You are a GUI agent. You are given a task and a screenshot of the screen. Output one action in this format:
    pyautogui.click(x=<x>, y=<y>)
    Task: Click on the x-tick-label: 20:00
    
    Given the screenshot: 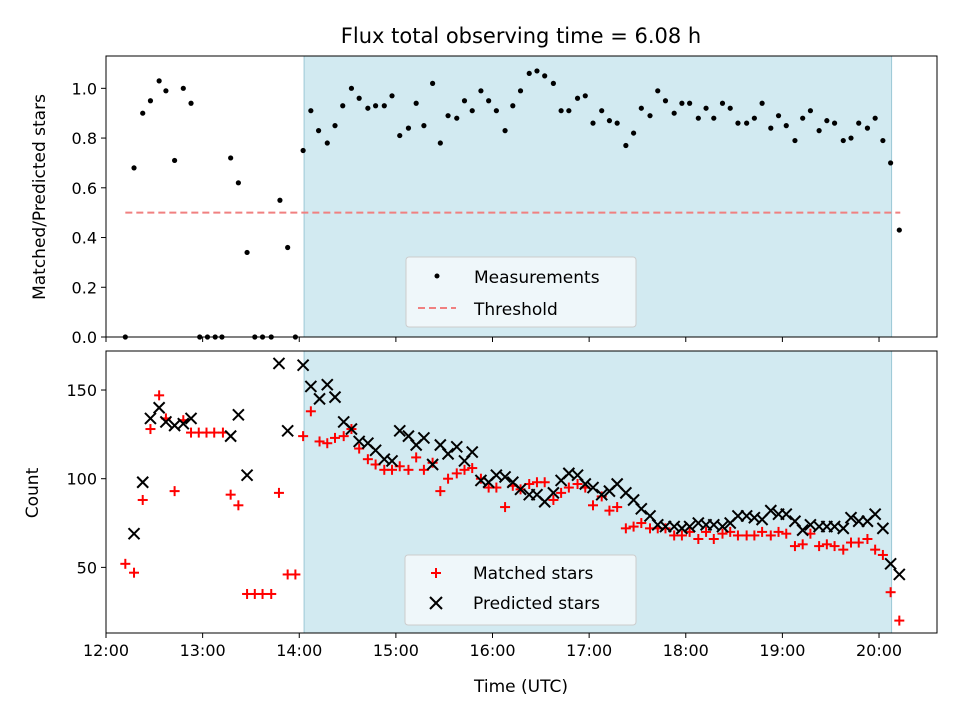 What is the action you would take?
    pyautogui.click(x=879, y=650)
    